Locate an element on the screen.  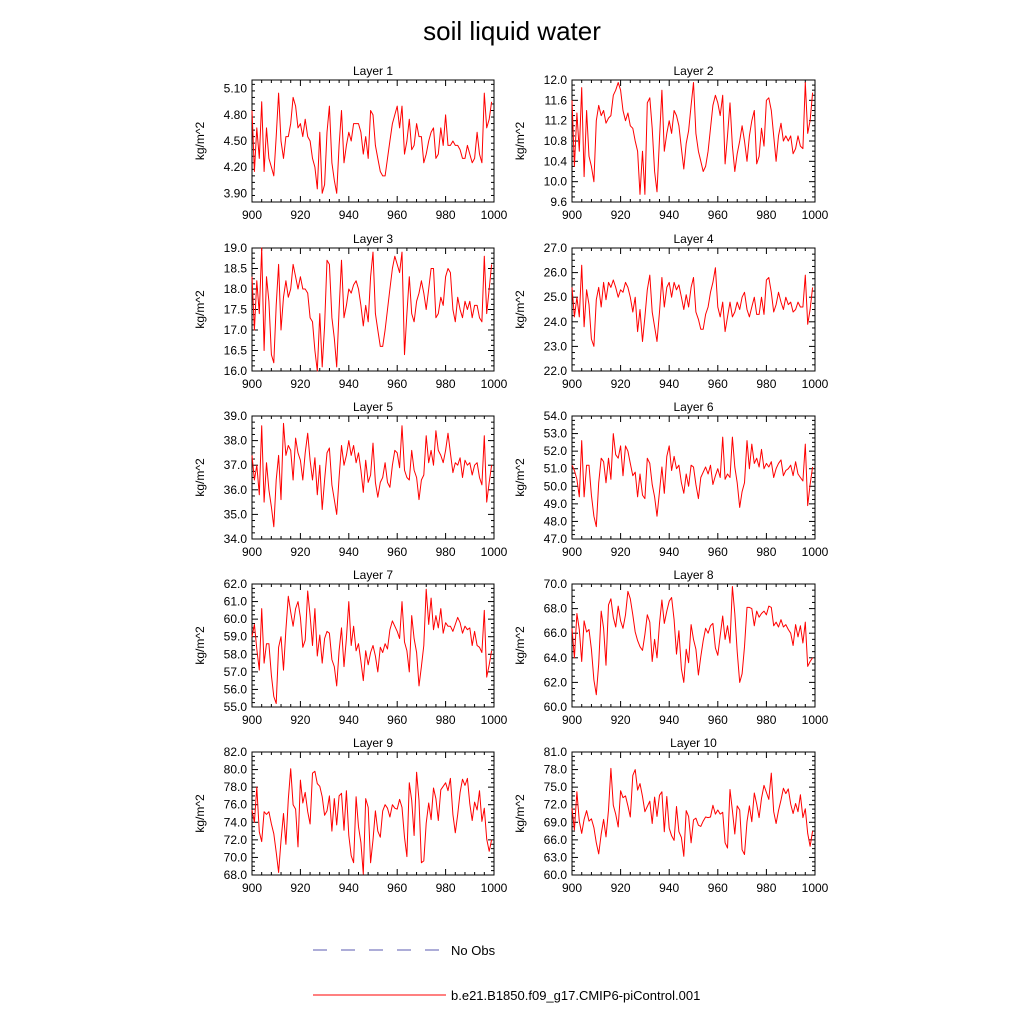
y-tick-label: 82.0 is located at coordinates (236, 752).